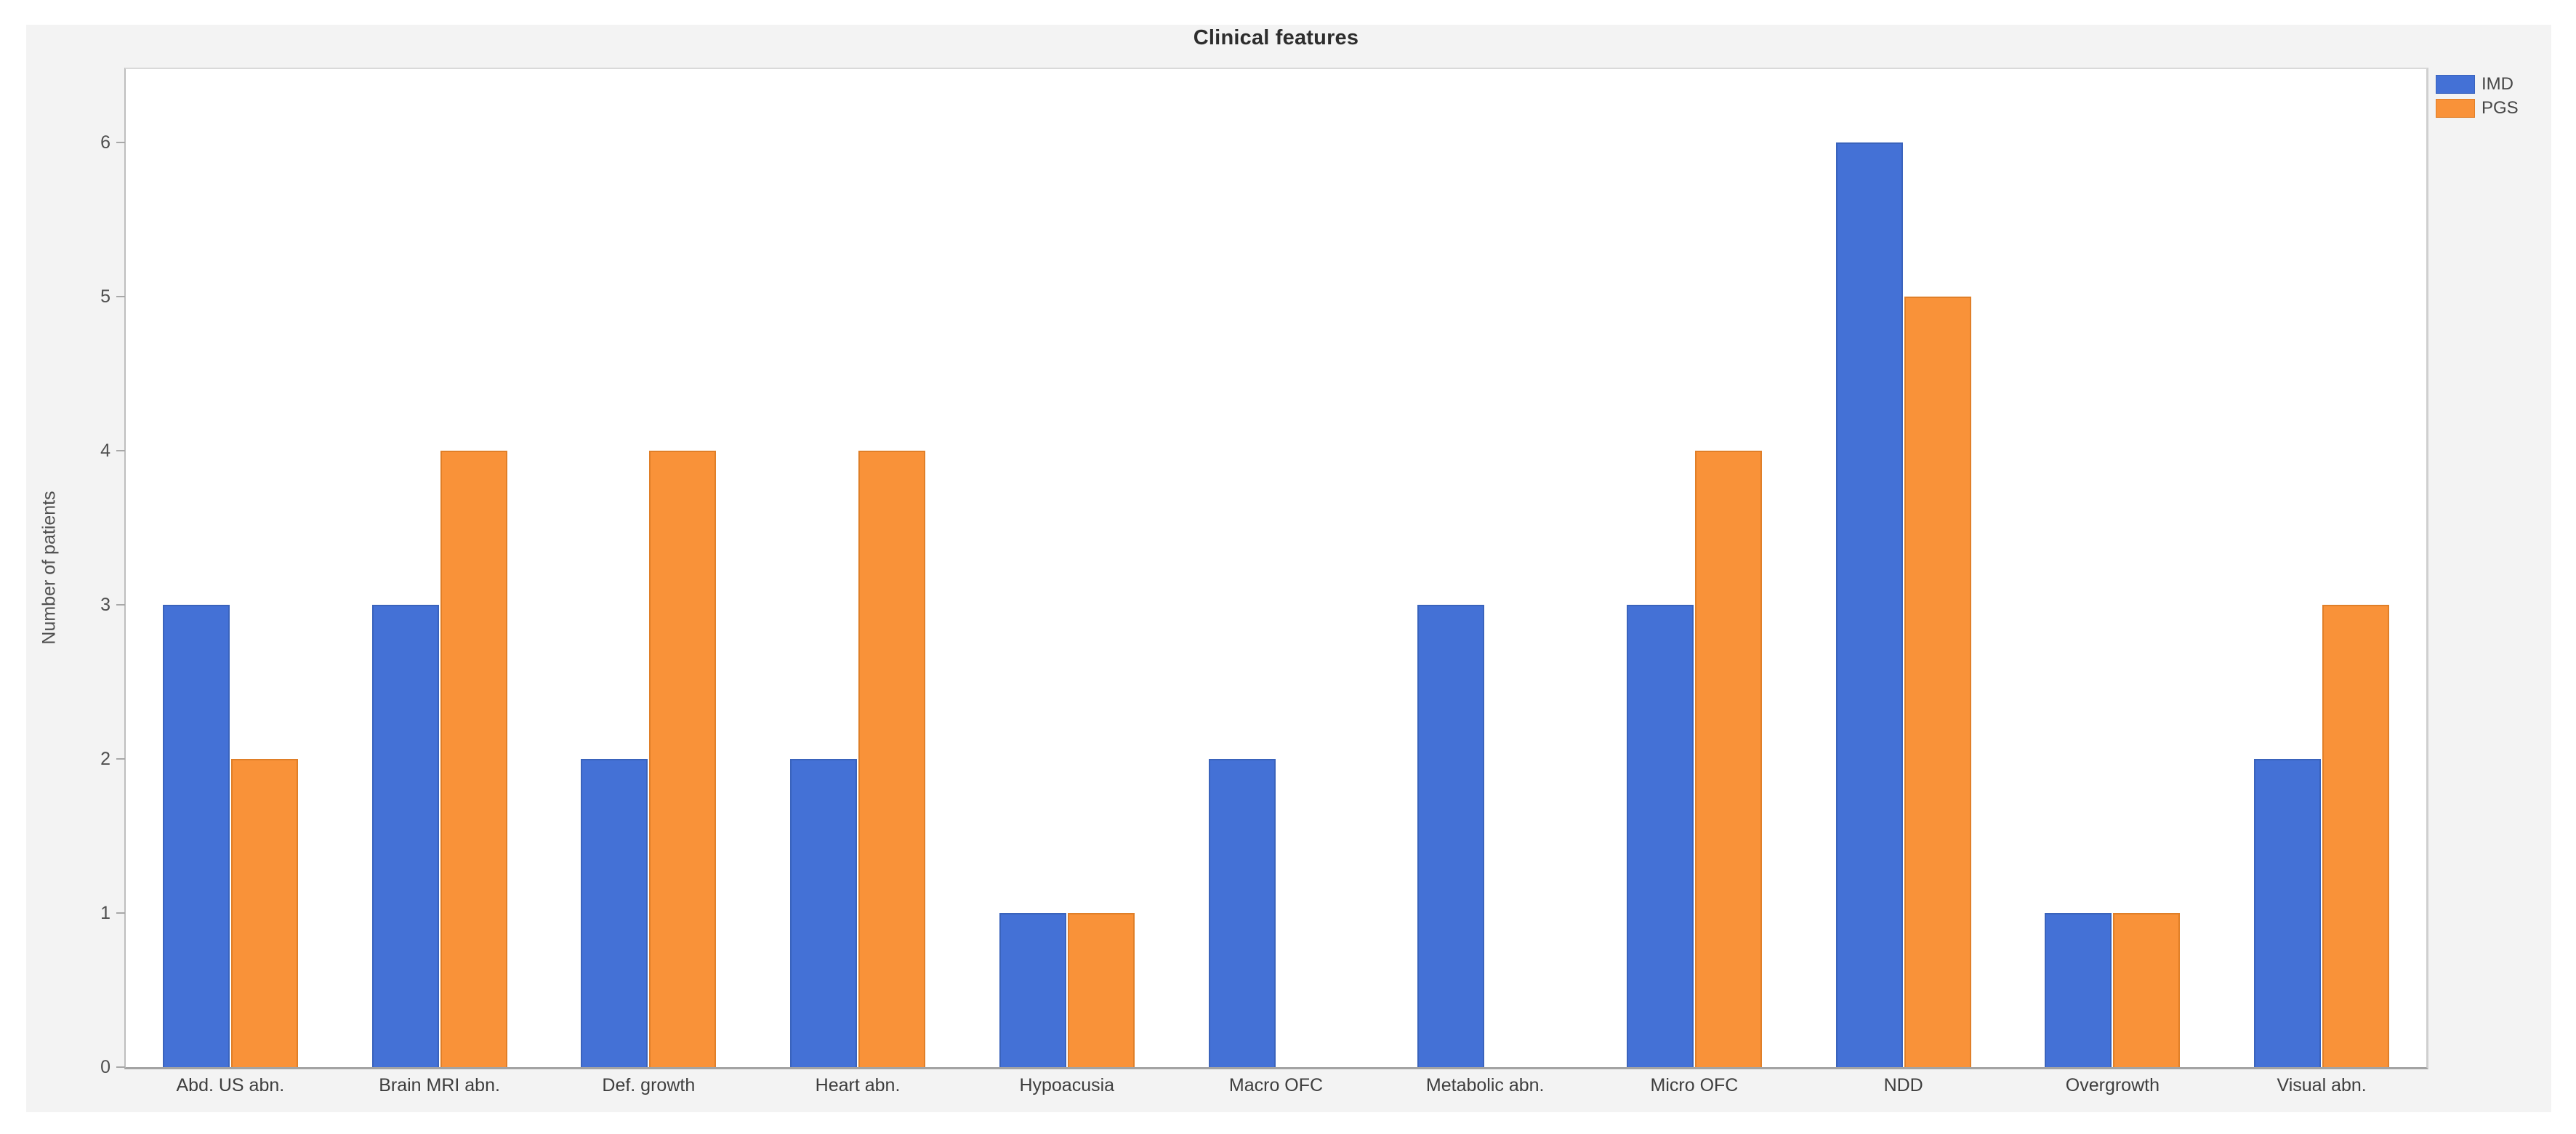 The height and width of the screenshot is (1134, 2576). Describe the element at coordinates (2322, 1085) in the screenshot. I see `x-tick-label: Visual abn.` at that location.